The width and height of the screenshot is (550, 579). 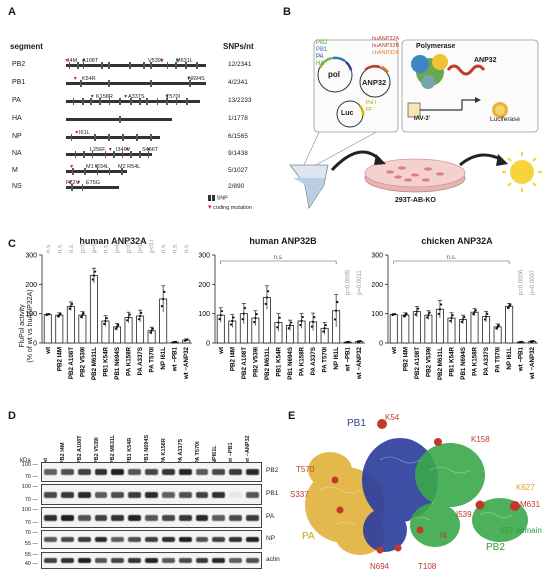 I want to click on snps-header: SNPs/nt, so click(x=238, y=46).